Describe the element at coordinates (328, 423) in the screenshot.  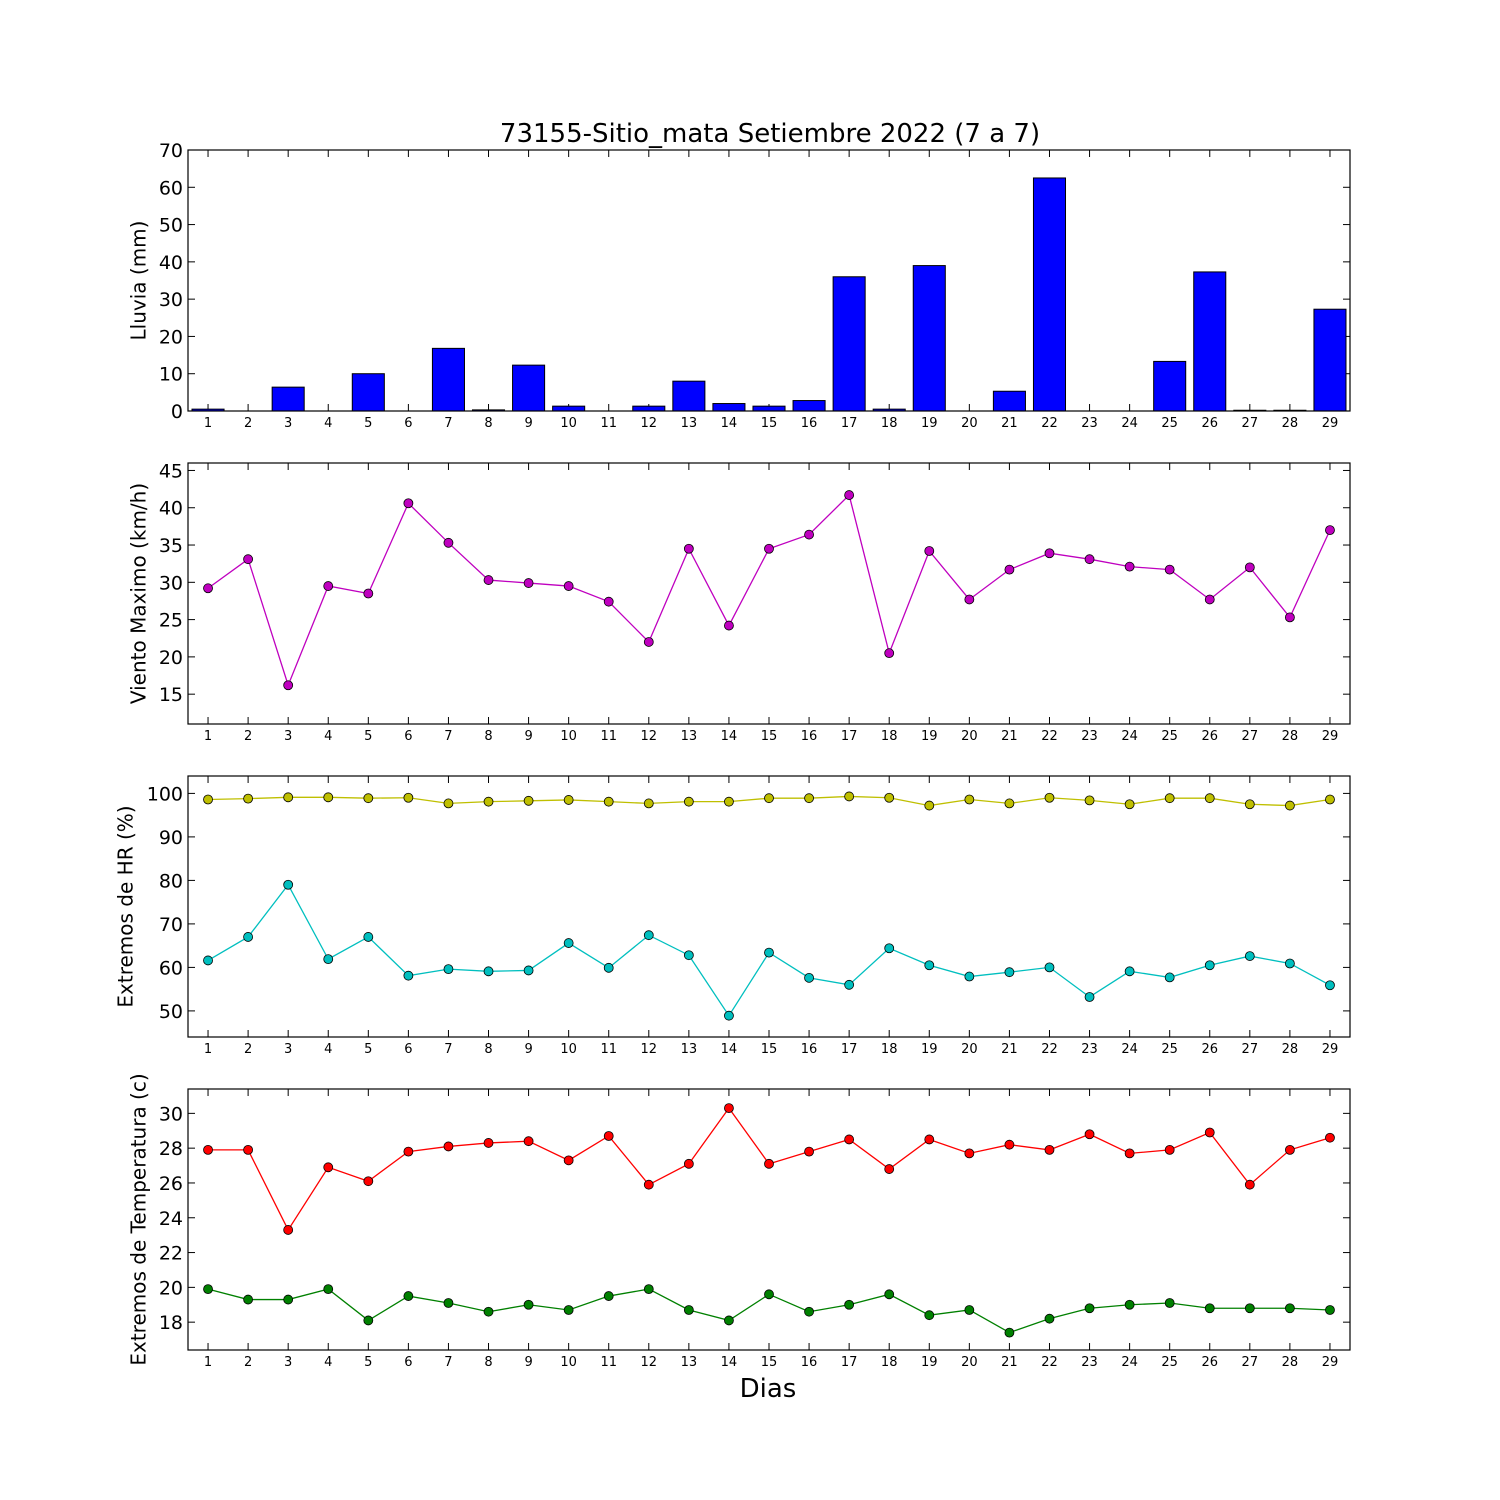
I see `x-tick-label: 4` at that location.